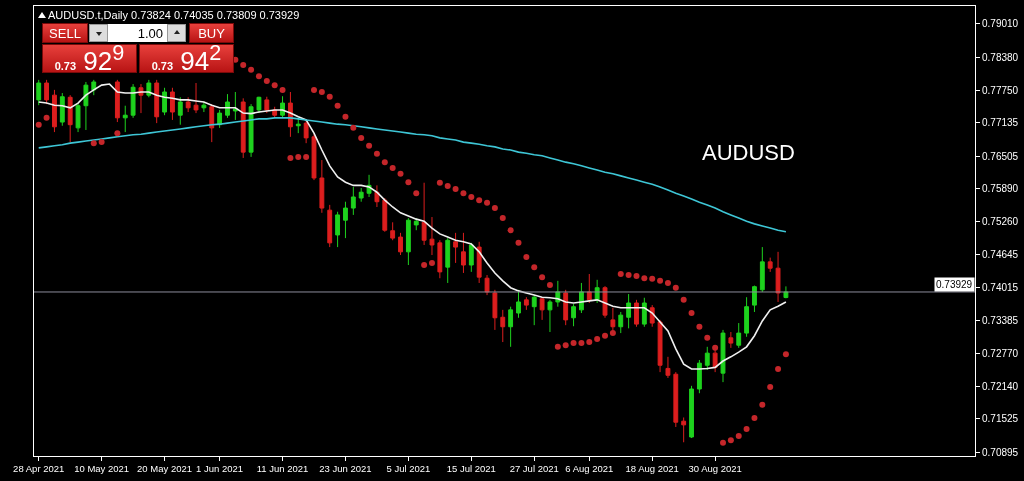 This screenshot has height=481, width=1024. I want to click on y-tick-label: 0.78380, so click(1000, 57).